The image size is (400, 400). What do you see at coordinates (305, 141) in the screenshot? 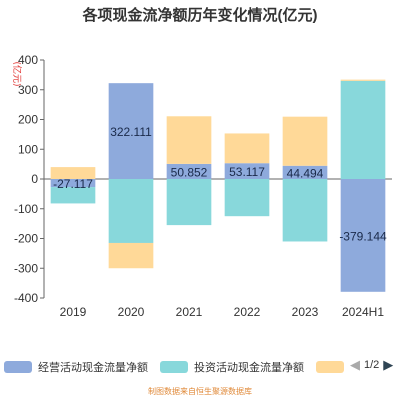
I see `bar-2-2023` at bounding box center [305, 141].